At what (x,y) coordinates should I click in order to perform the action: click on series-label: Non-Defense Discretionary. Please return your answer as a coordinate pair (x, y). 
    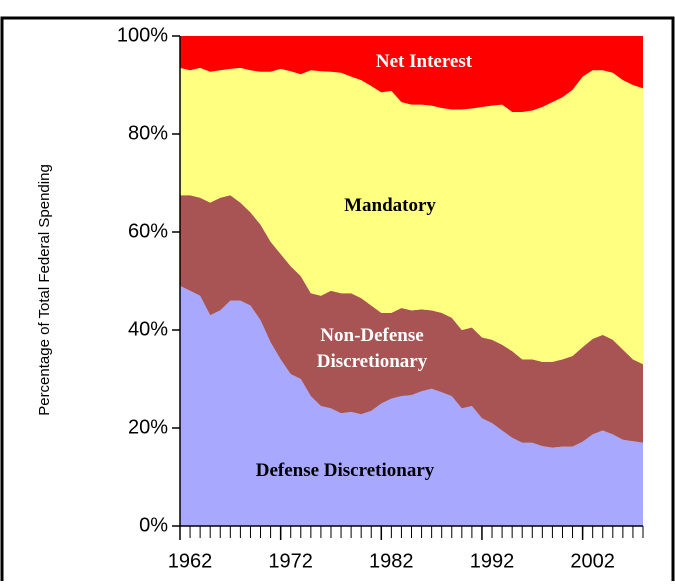
    Looking at the image, I should click on (372, 348).